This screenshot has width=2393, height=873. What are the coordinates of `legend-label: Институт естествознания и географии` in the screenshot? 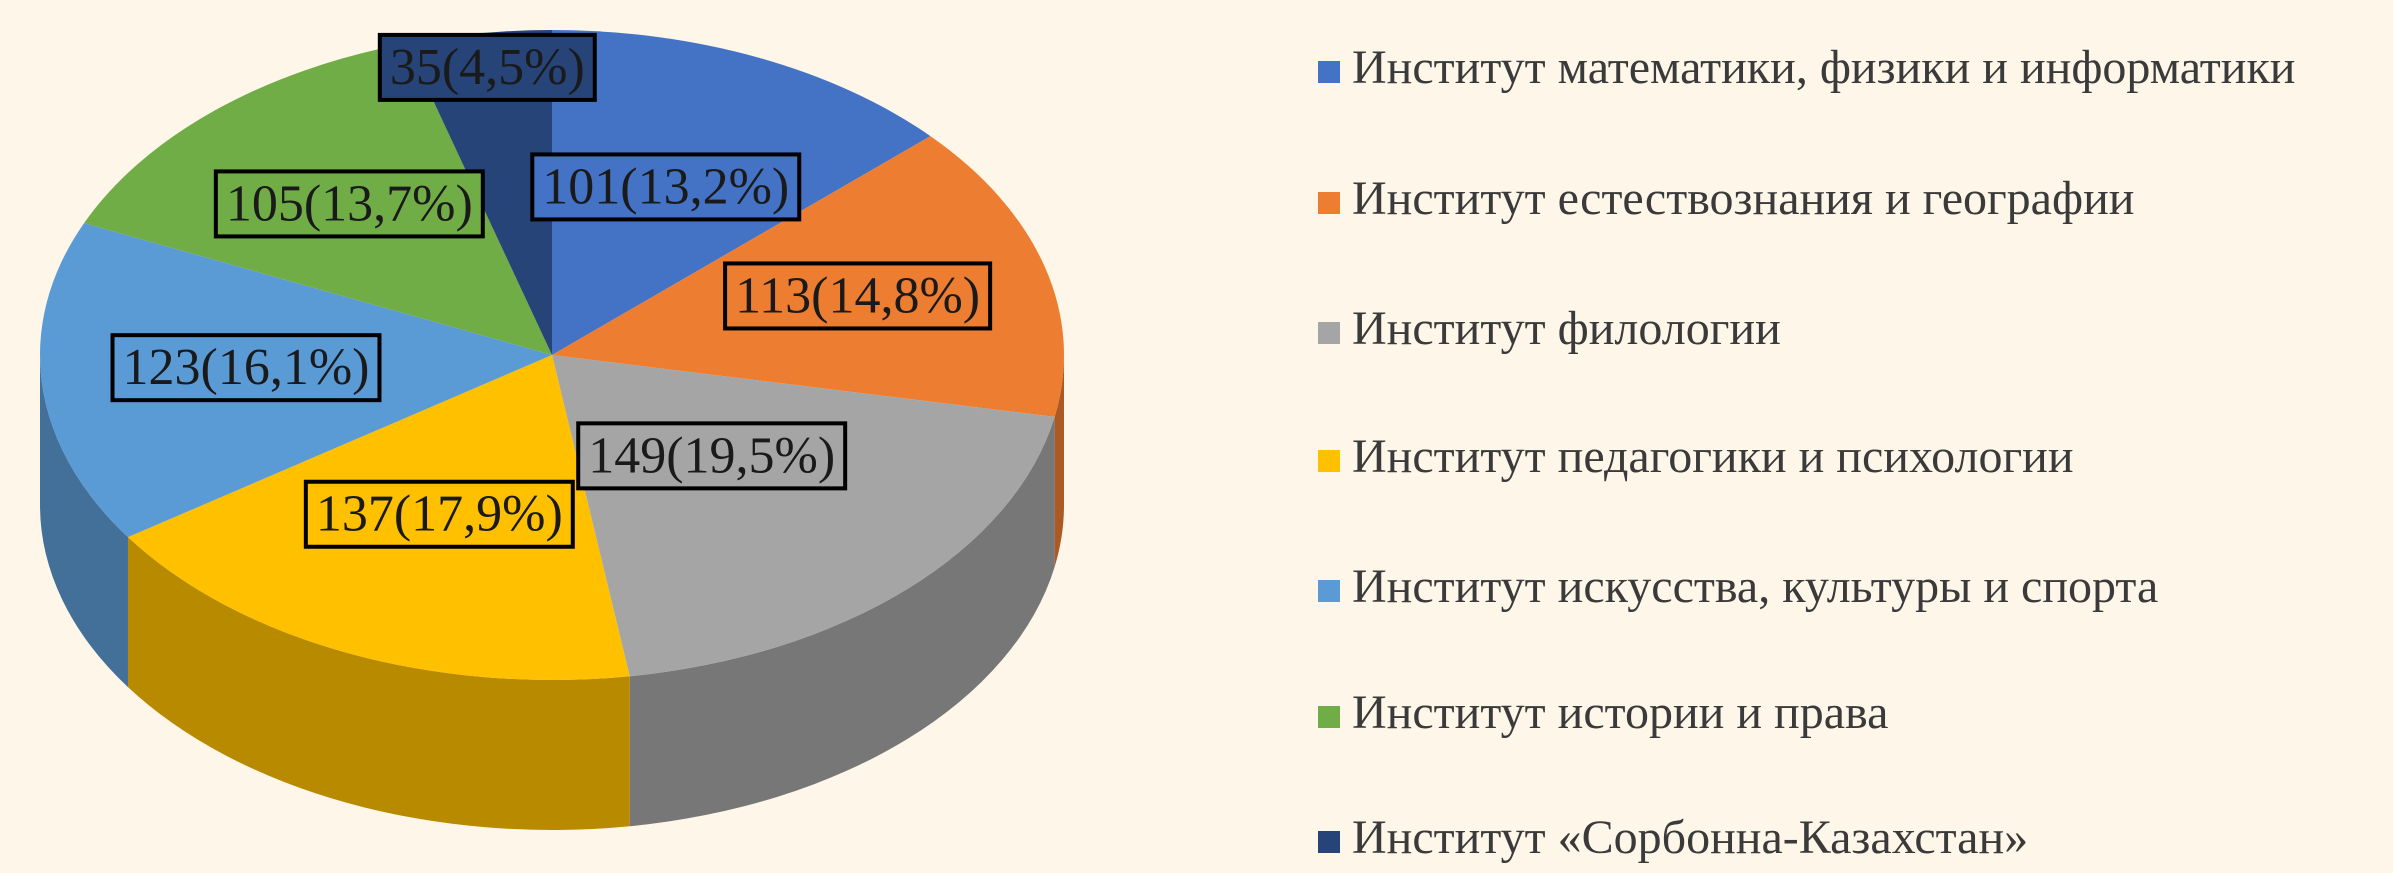 It's located at (1743, 198).